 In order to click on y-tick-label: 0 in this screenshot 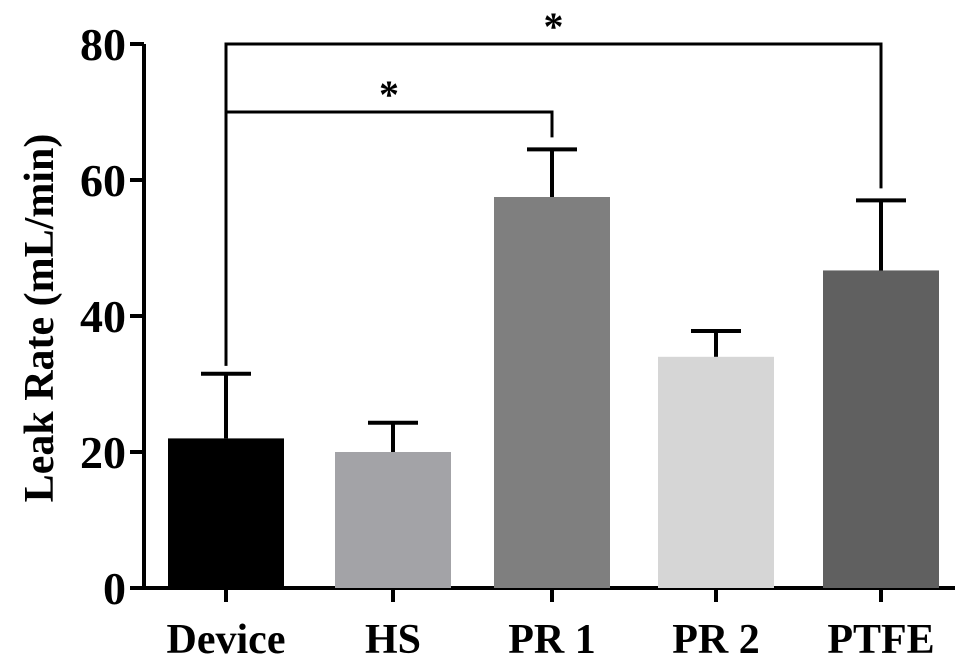, I will do `click(114, 588)`.